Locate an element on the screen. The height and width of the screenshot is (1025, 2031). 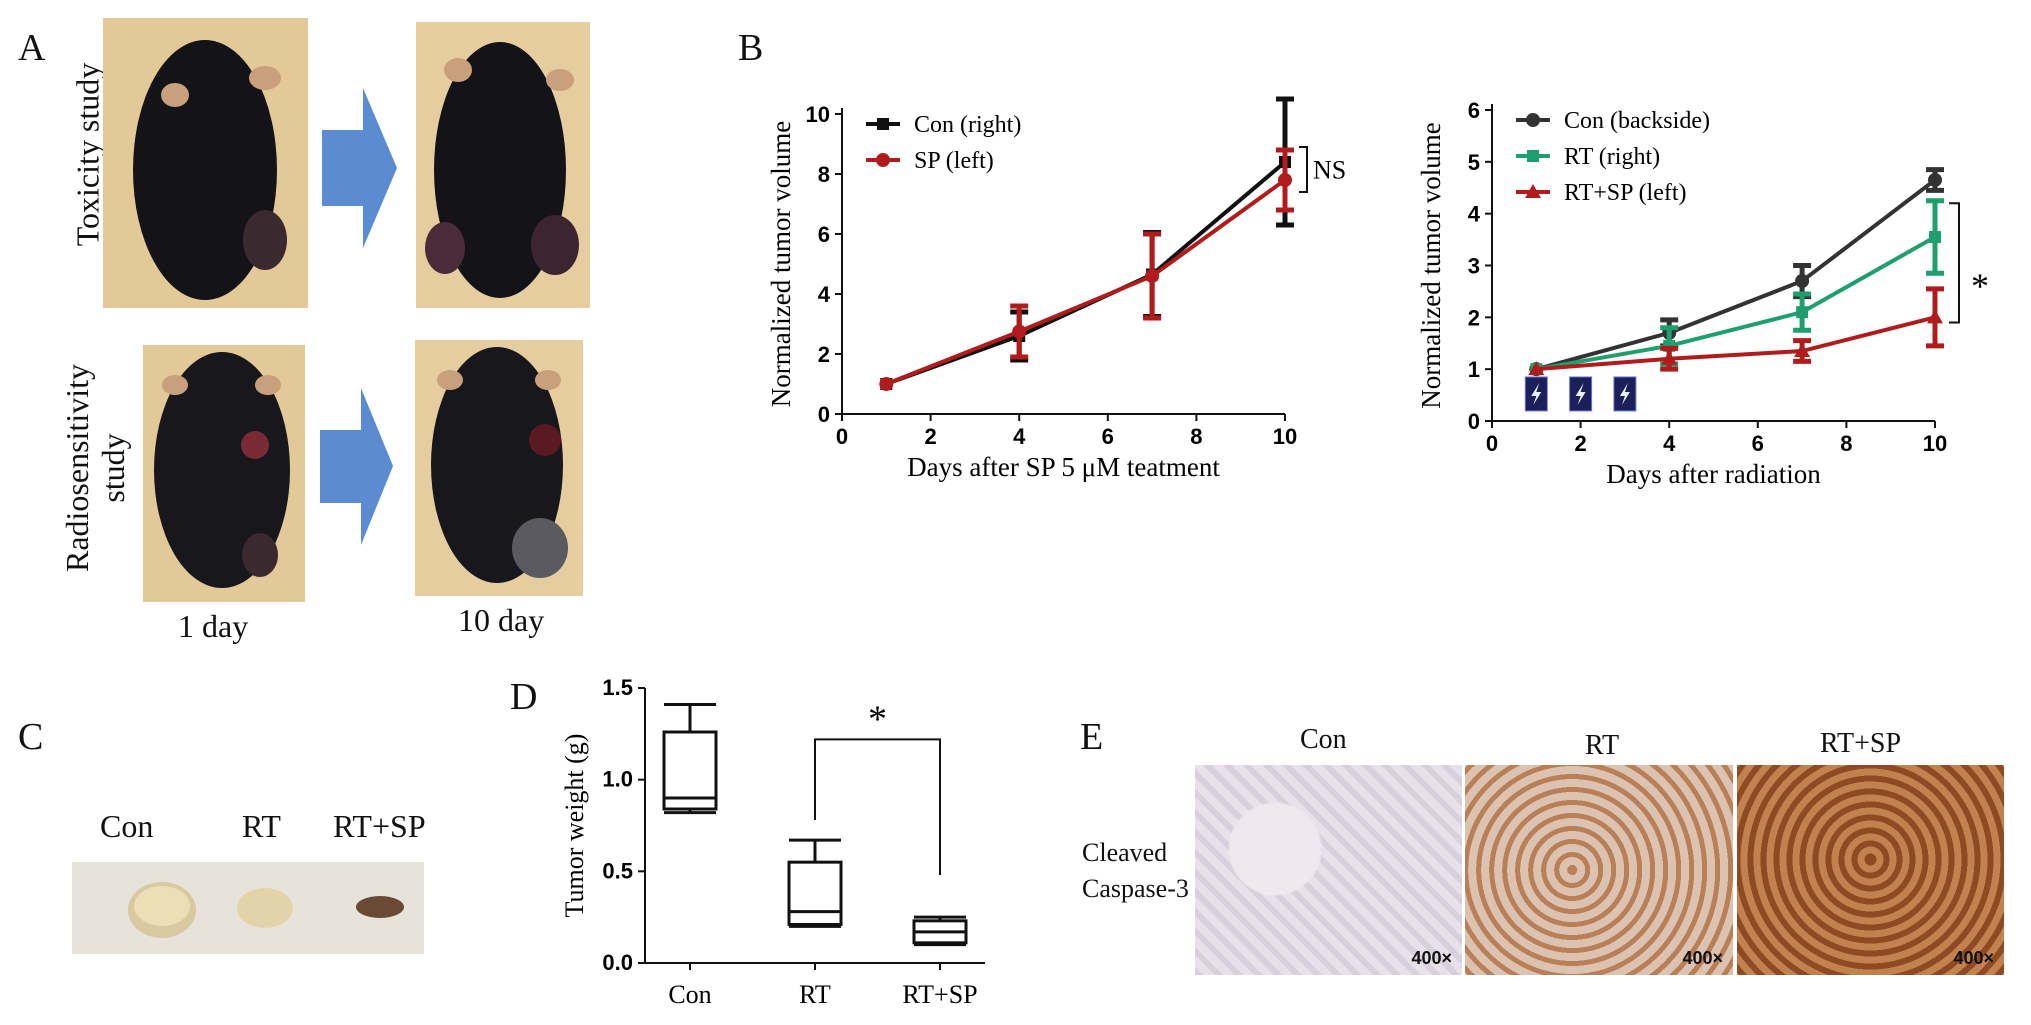
e-col-rtsp: RT+SP is located at coordinates (1861, 743).